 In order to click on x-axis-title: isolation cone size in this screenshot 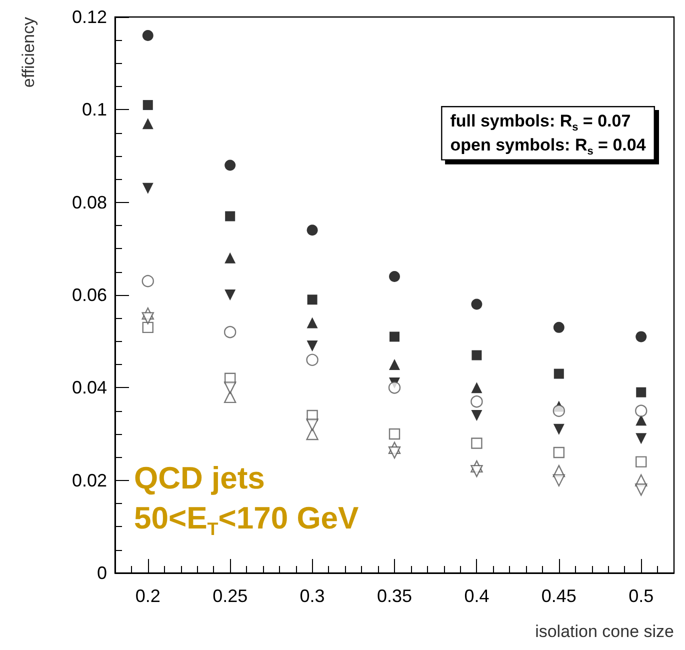, I will do `click(604, 631)`.